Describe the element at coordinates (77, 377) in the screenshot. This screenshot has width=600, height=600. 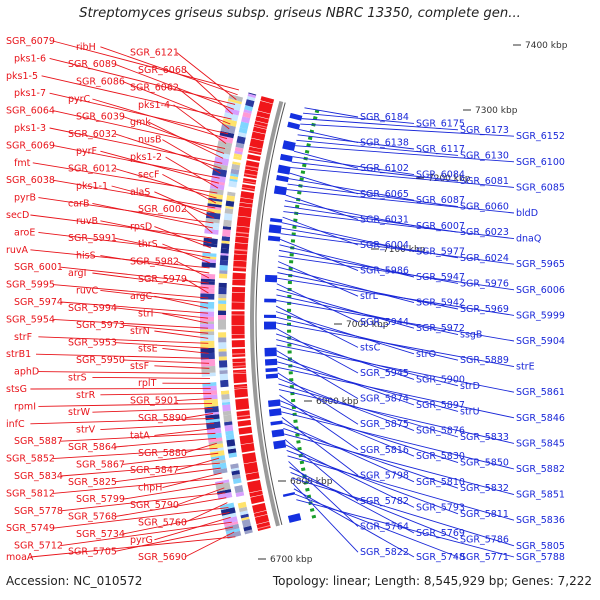
I see `left-gene-label: strS` at that location.